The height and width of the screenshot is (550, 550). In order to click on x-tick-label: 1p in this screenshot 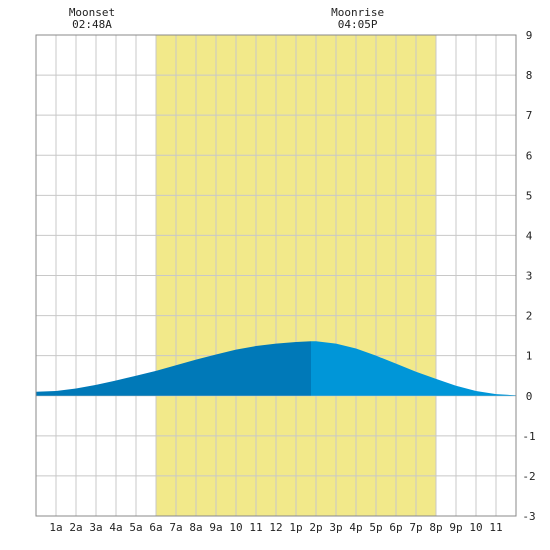, I will do `click(295, 527)`.